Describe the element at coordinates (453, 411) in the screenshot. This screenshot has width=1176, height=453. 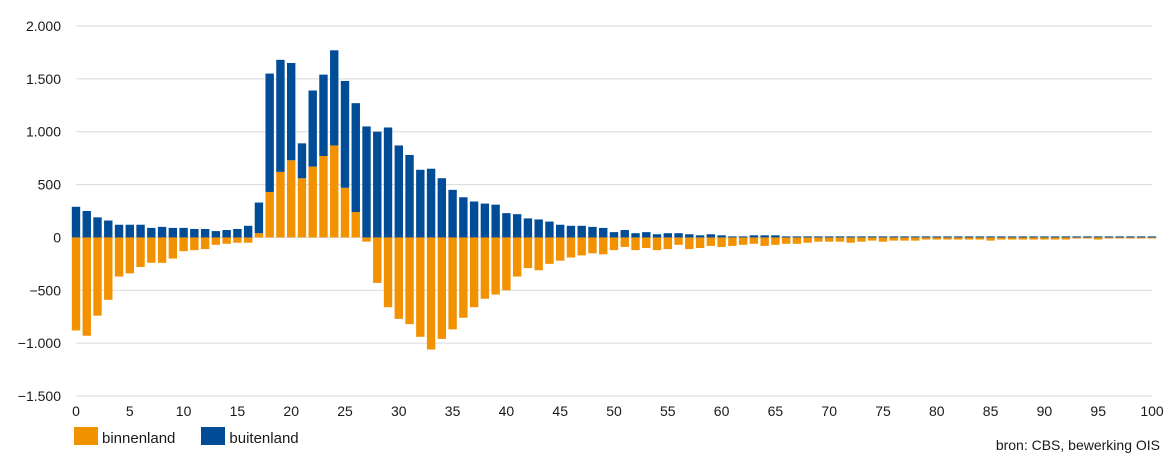
I see `x-tick-label: 35` at that location.